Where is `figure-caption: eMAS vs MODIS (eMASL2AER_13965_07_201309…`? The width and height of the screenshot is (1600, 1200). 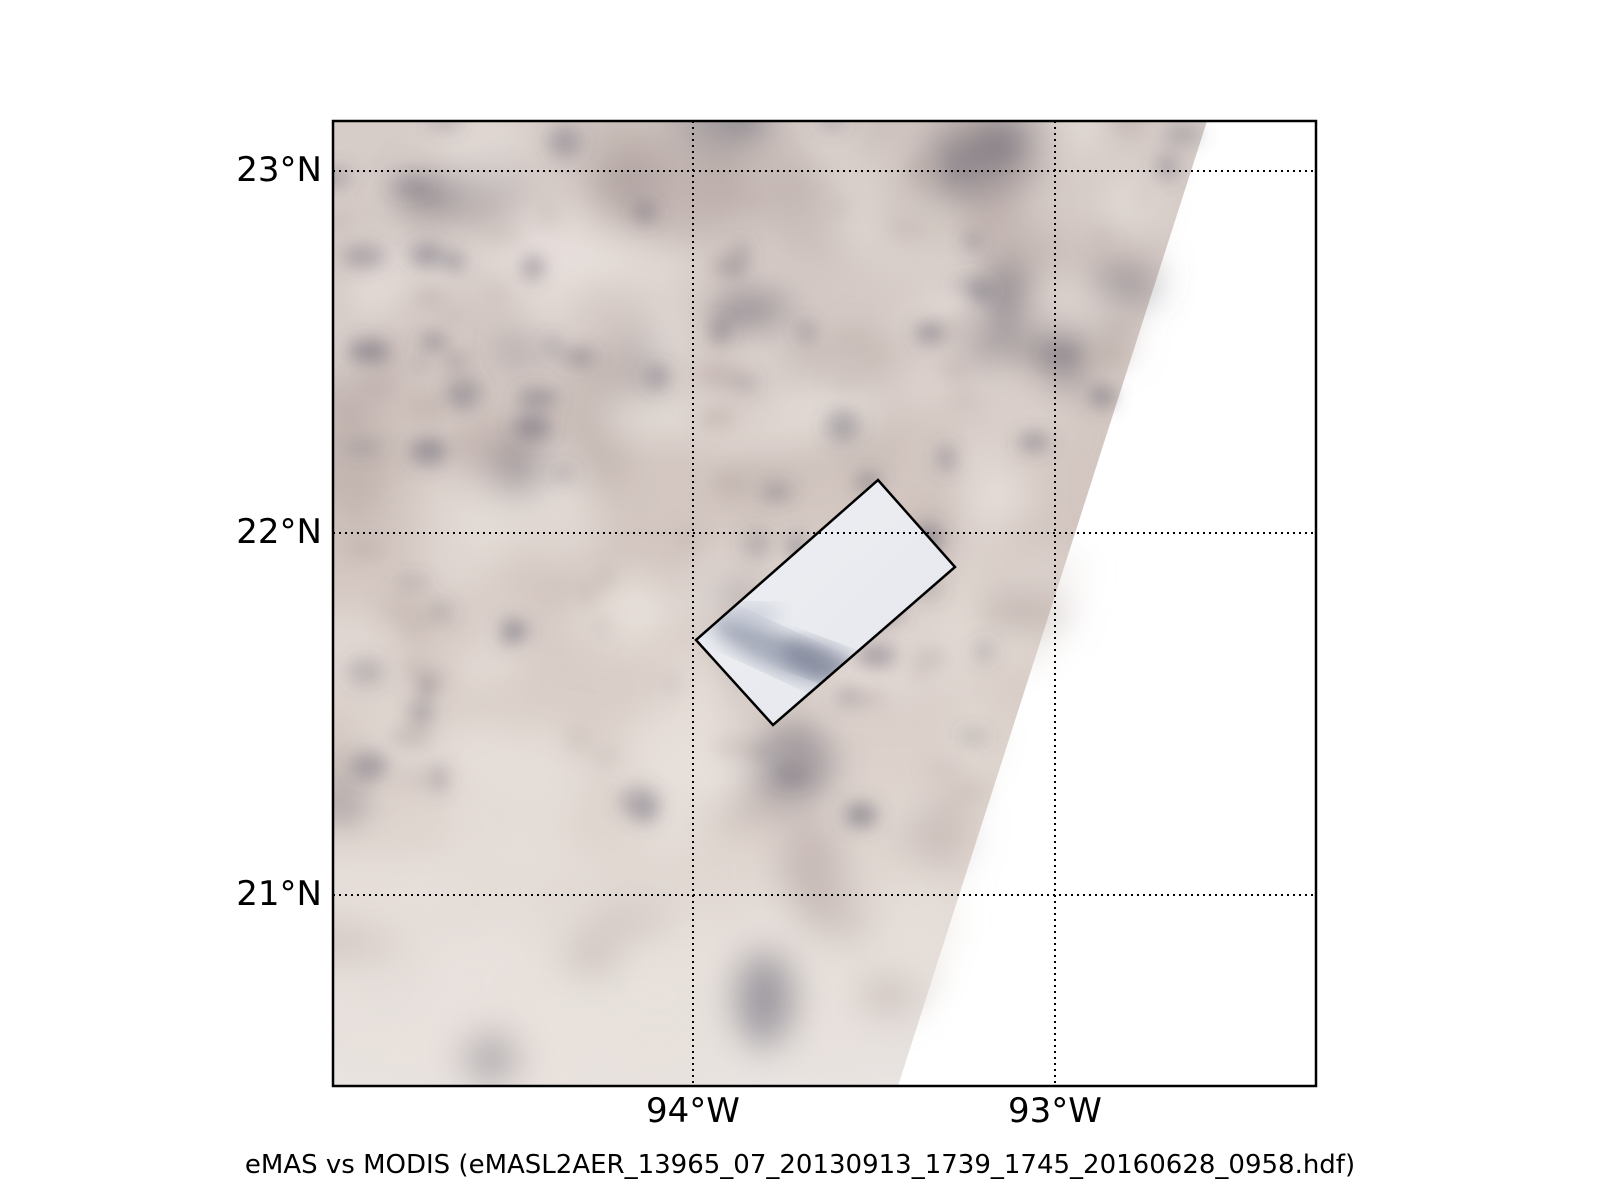 figure-caption: eMAS vs MODIS (eMASL2AER_13965_07_201309… is located at coordinates (800, 1165).